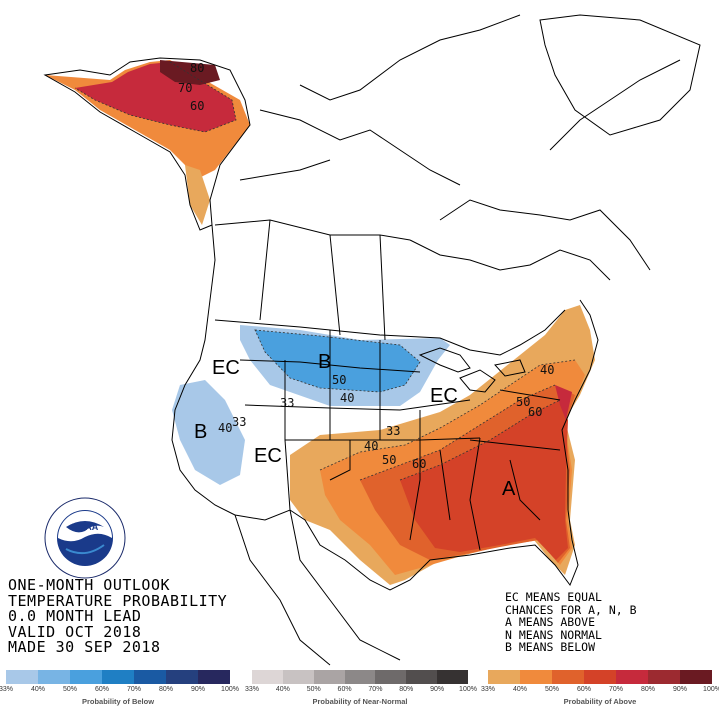  I want to click on noaa-logo: NOAA, so click(85, 538).